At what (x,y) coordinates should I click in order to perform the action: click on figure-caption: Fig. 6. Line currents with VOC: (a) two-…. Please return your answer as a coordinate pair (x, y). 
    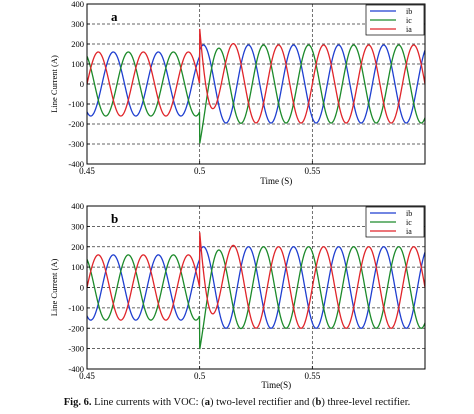
    Looking at the image, I should click on (237, 402).